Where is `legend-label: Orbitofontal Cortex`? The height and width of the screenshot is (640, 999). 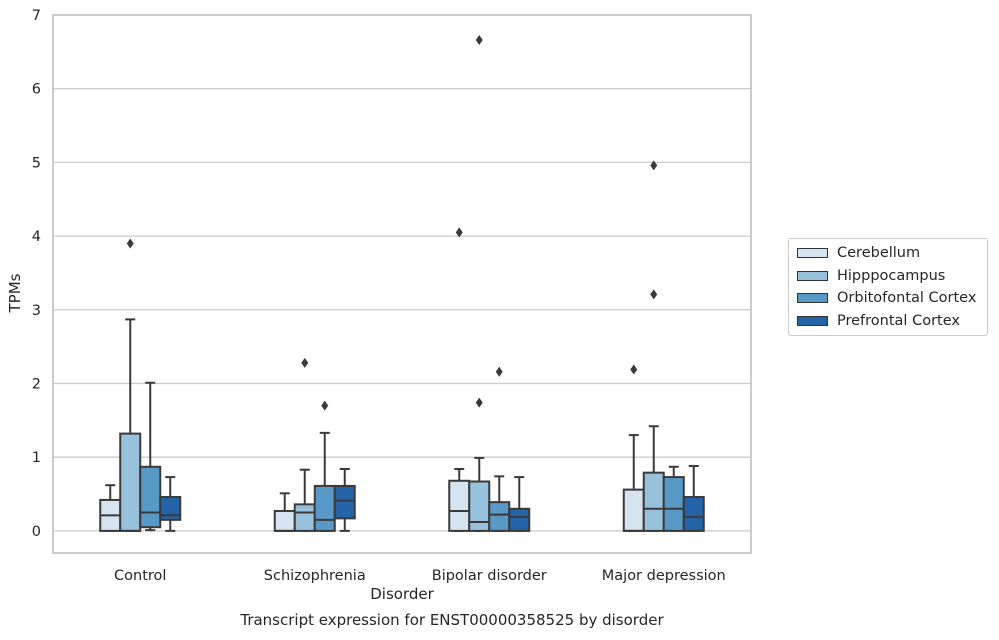 legend-label: Orbitofontal Cortex is located at coordinates (907, 298).